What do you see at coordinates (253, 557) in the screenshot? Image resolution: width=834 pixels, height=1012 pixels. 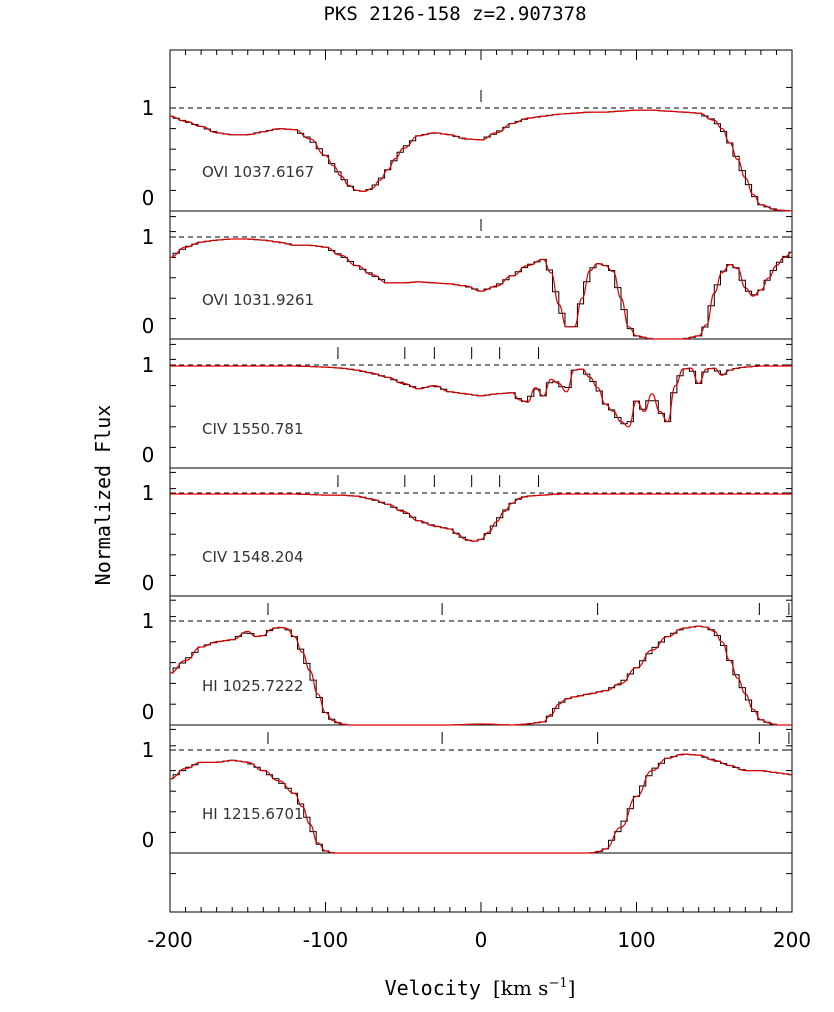 I see `transition-label: CIV 1548.204` at bounding box center [253, 557].